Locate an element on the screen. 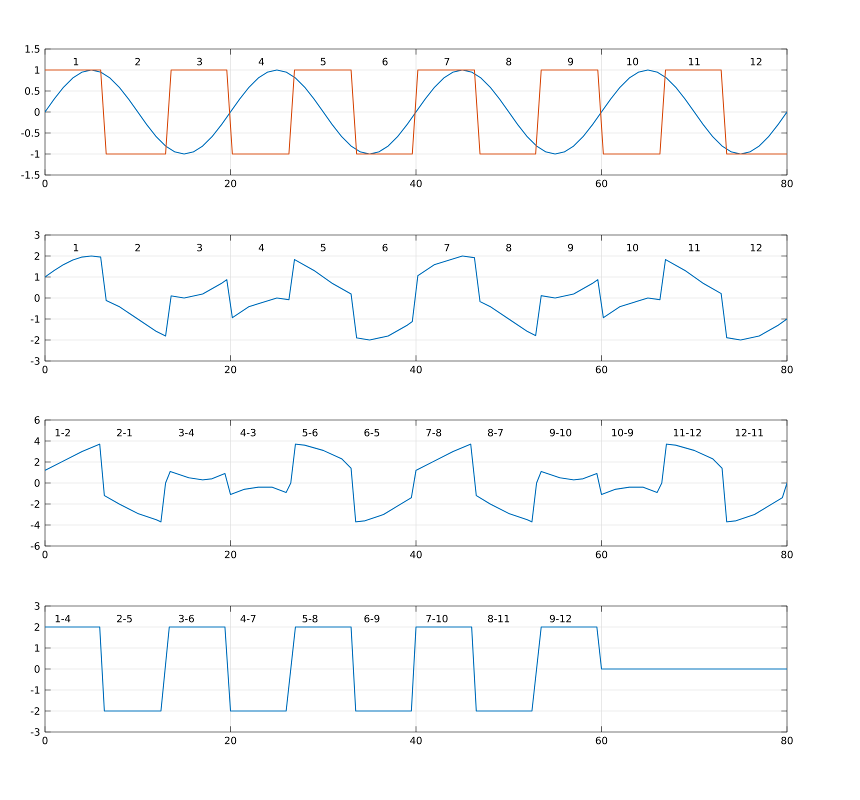 The width and height of the screenshot is (860, 800). annotation: 9-12 is located at coordinates (560, 618).